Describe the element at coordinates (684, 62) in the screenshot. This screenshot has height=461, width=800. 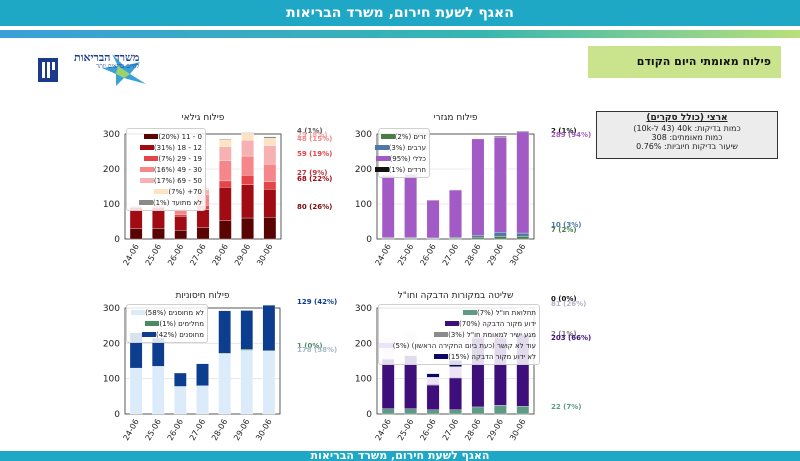
I see `section-title: פילוח מאומתי היום הקודם` at that location.